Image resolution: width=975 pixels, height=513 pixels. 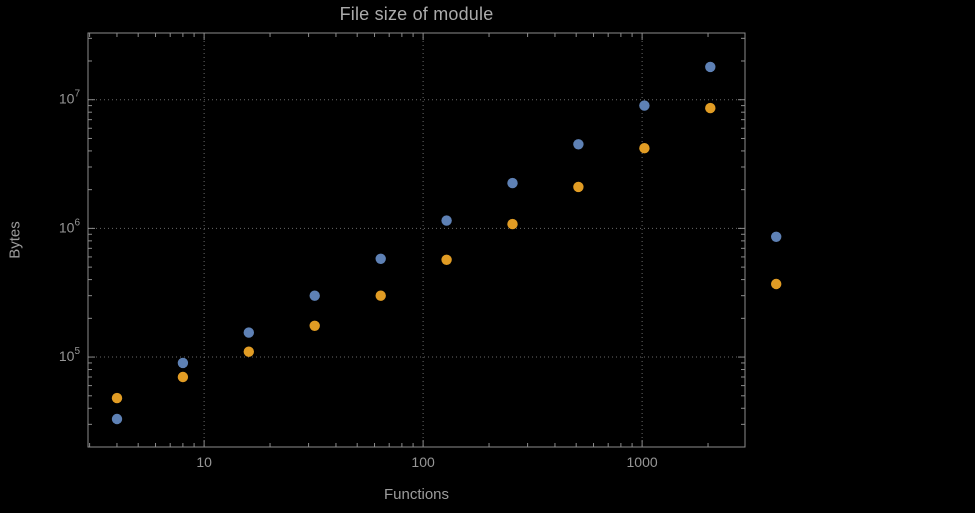 I want to click on x-tick-label: 1000, so click(x=642, y=462).